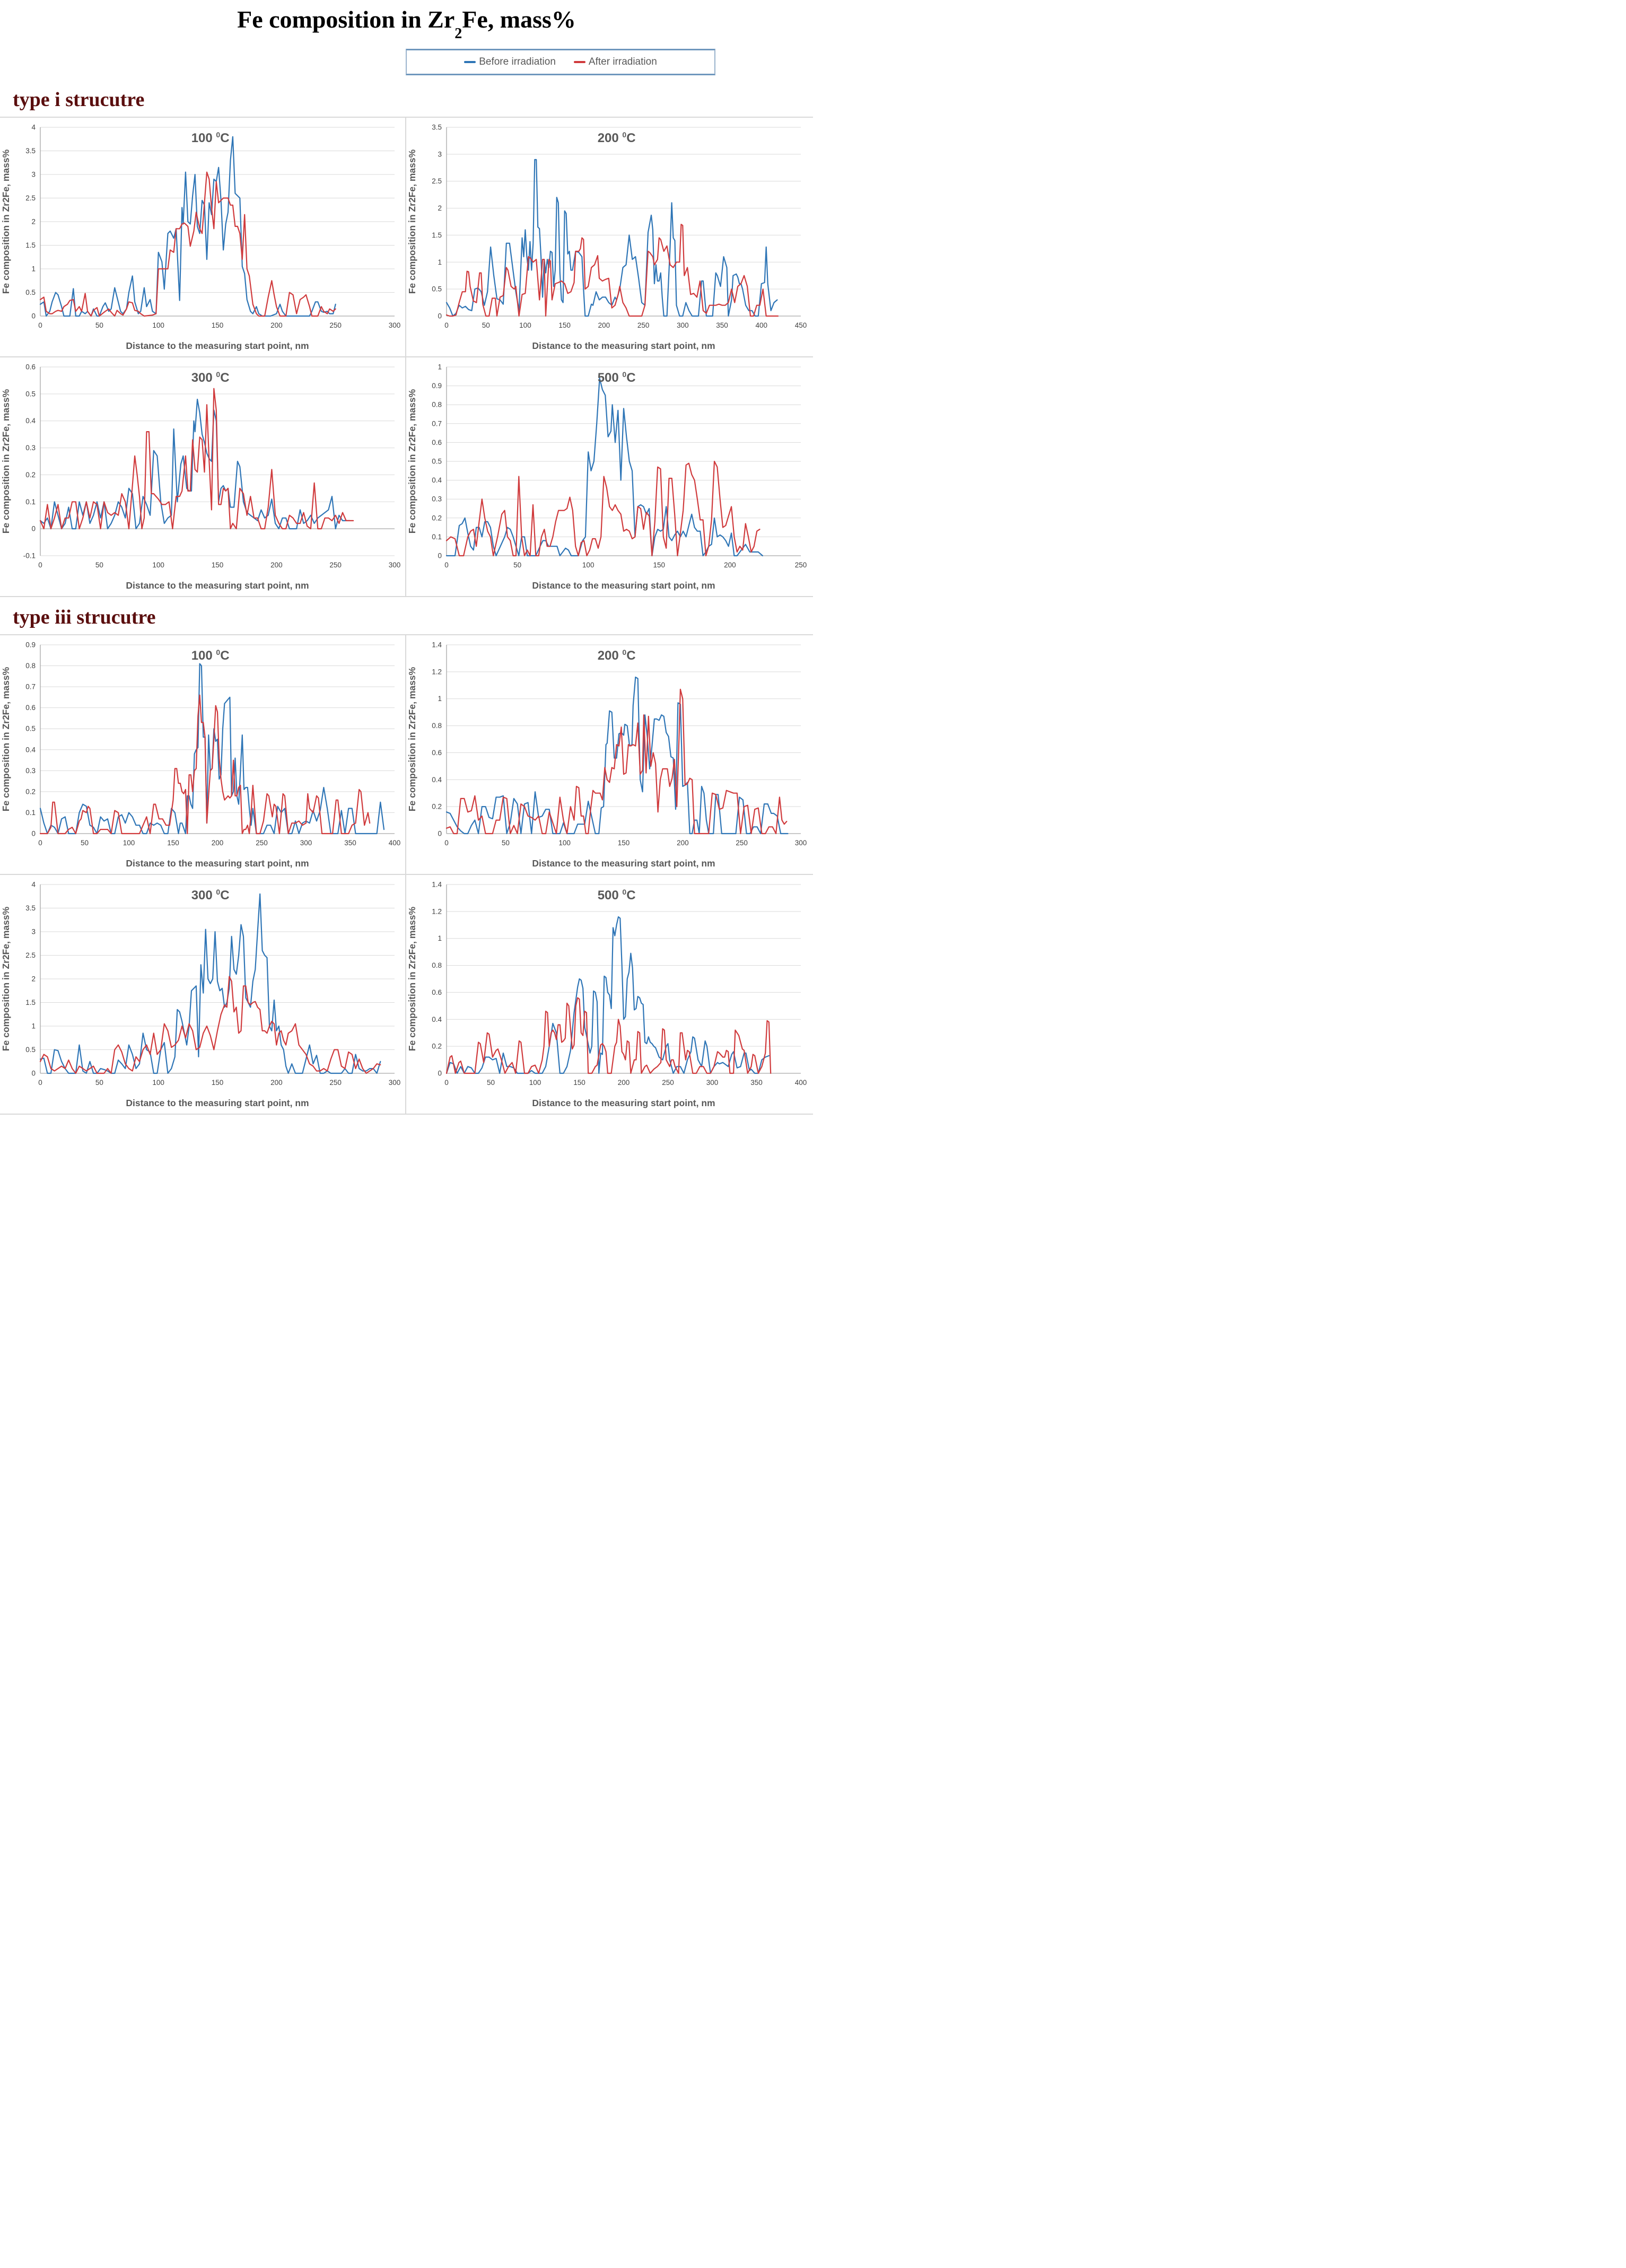  Describe the element at coordinates (437, 726) in the screenshot. I see `y-tick: 0.8` at that location.